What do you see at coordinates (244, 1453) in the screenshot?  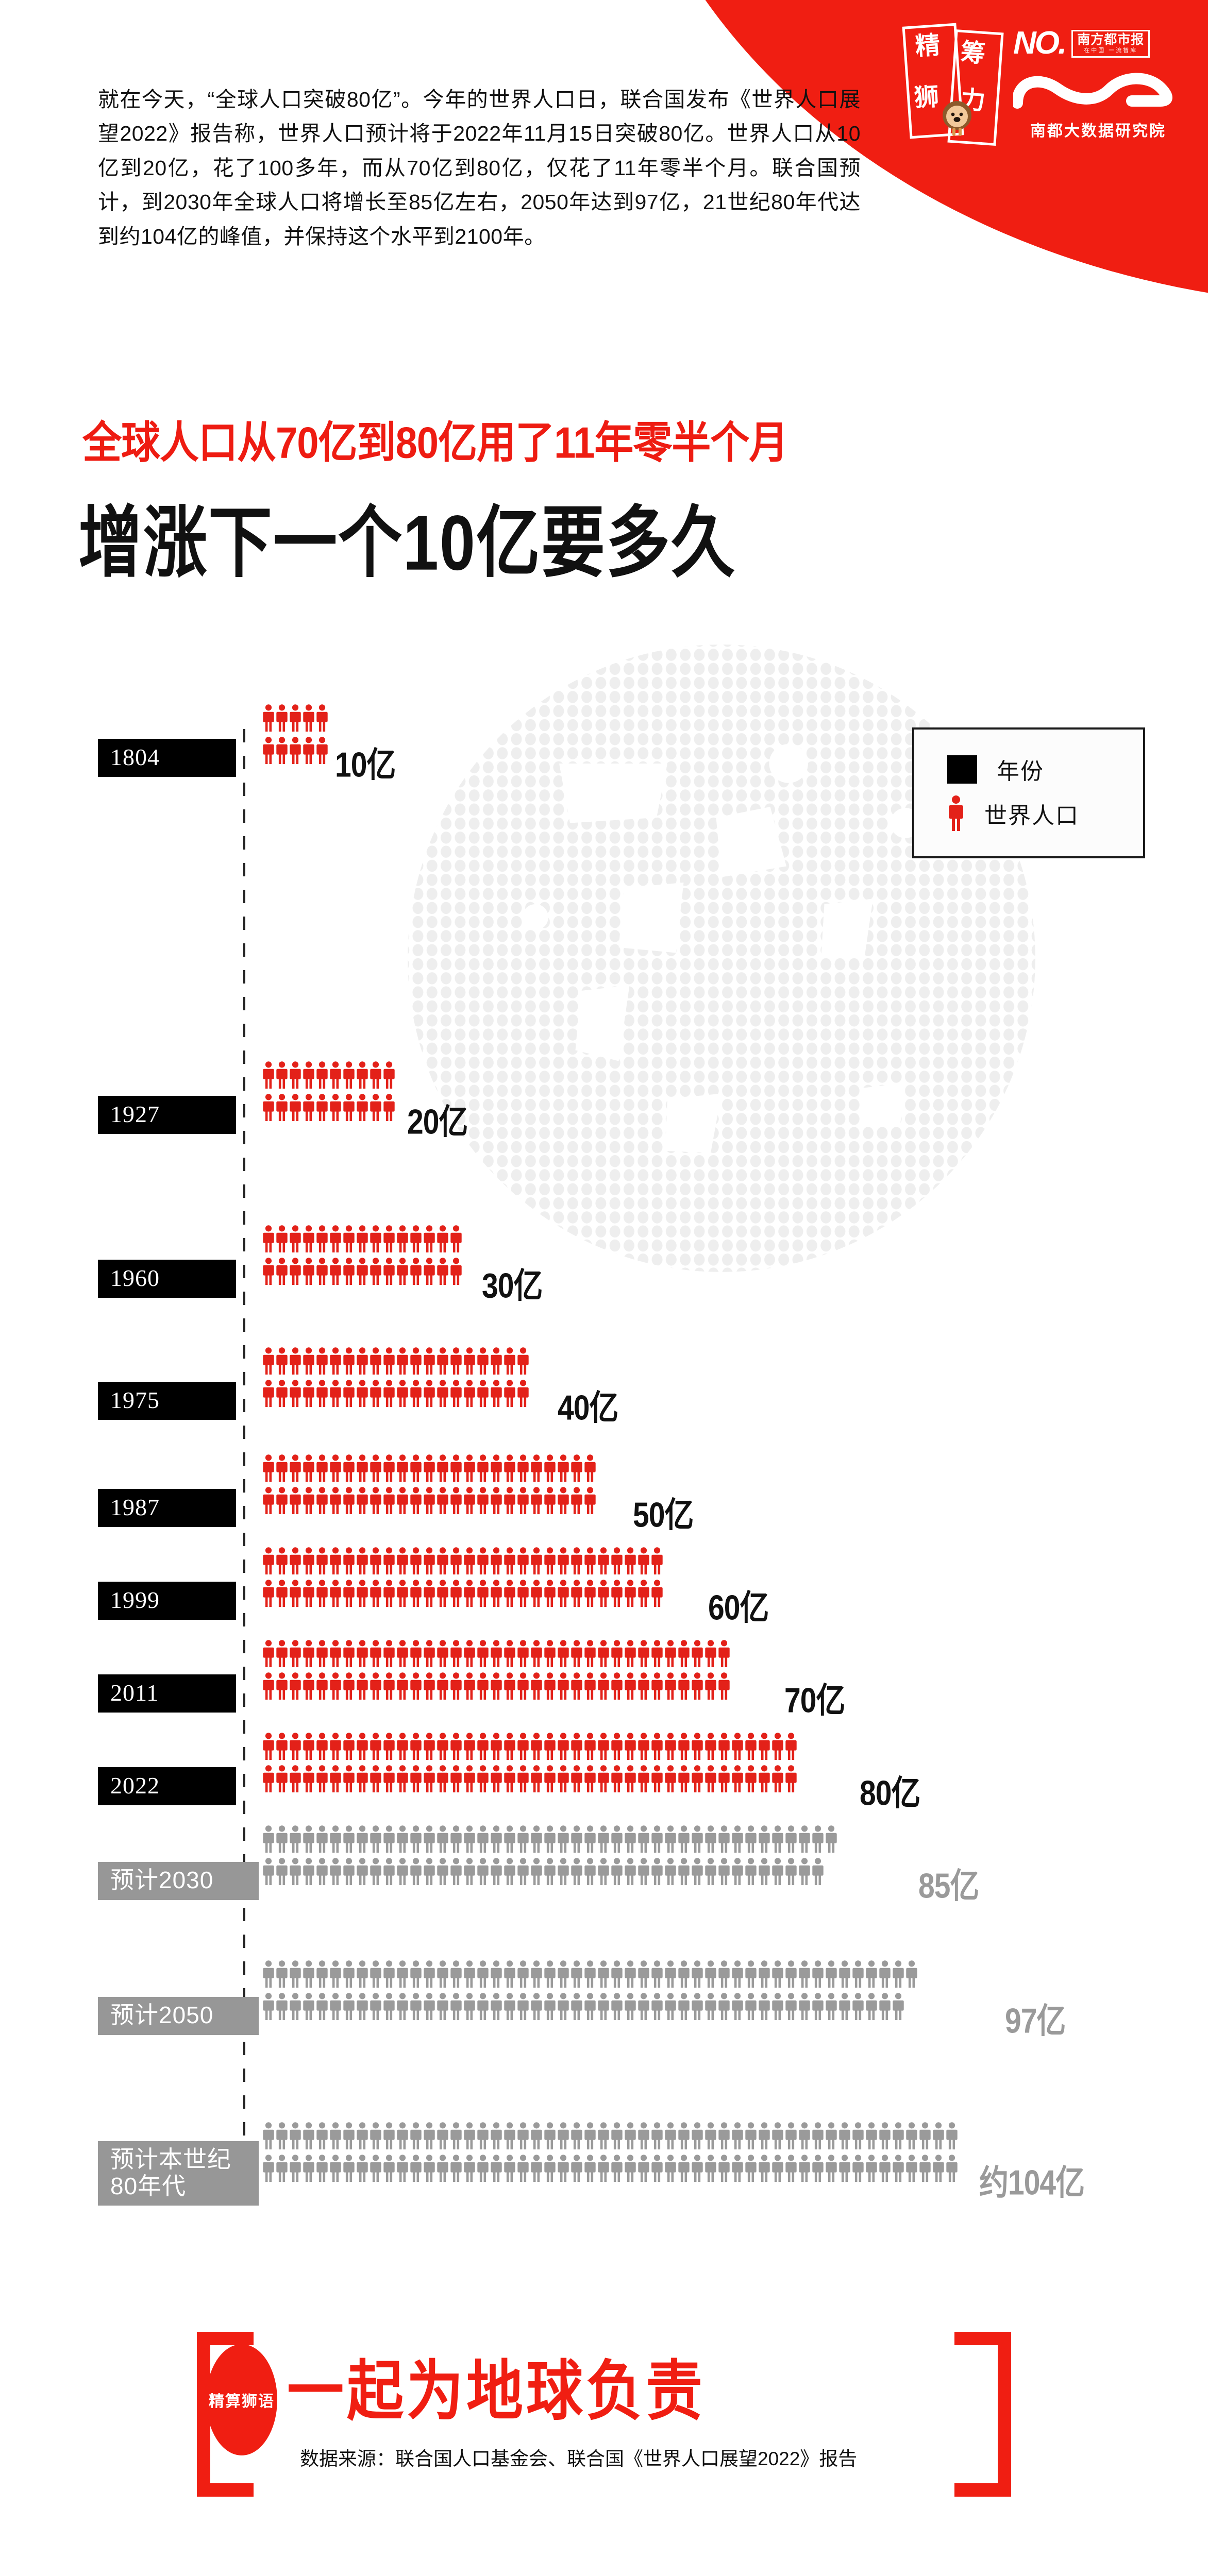 I see `timeline-axis` at bounding box center [244, 1453].